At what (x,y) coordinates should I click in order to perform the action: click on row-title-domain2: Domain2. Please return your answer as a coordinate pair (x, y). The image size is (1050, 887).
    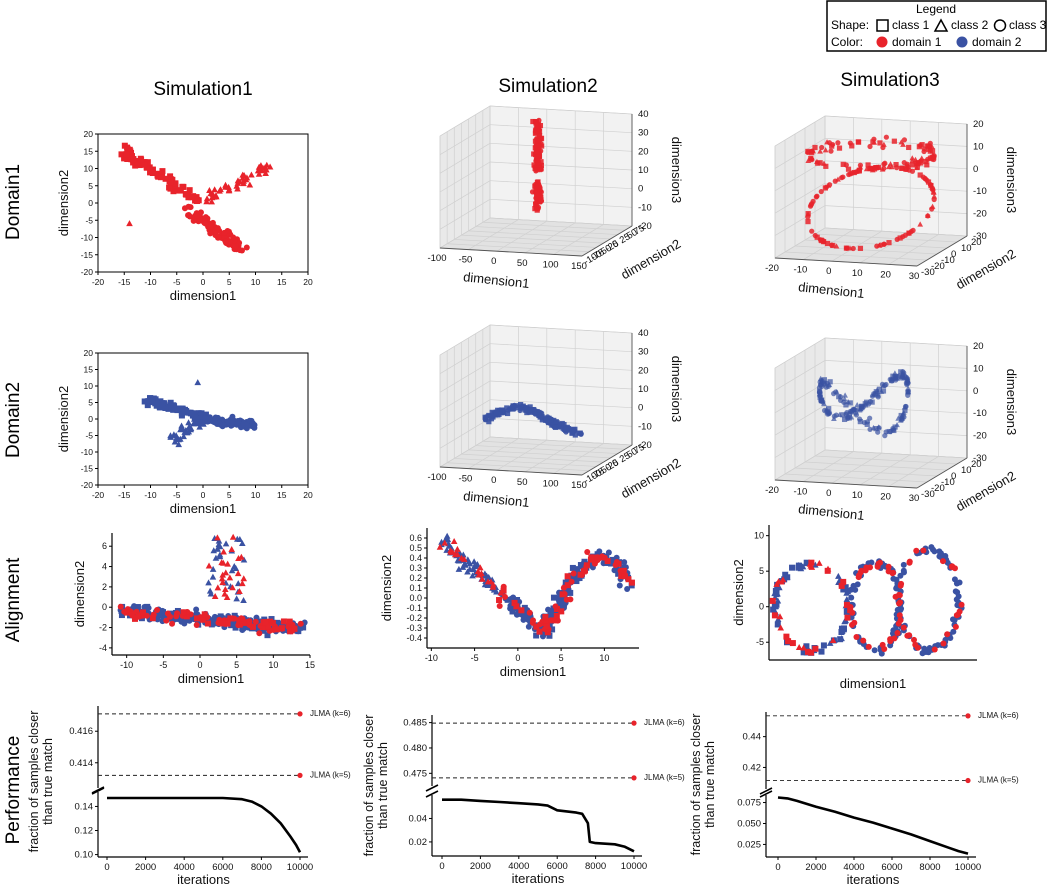
    Looking at the image, I should click on (13, 420).